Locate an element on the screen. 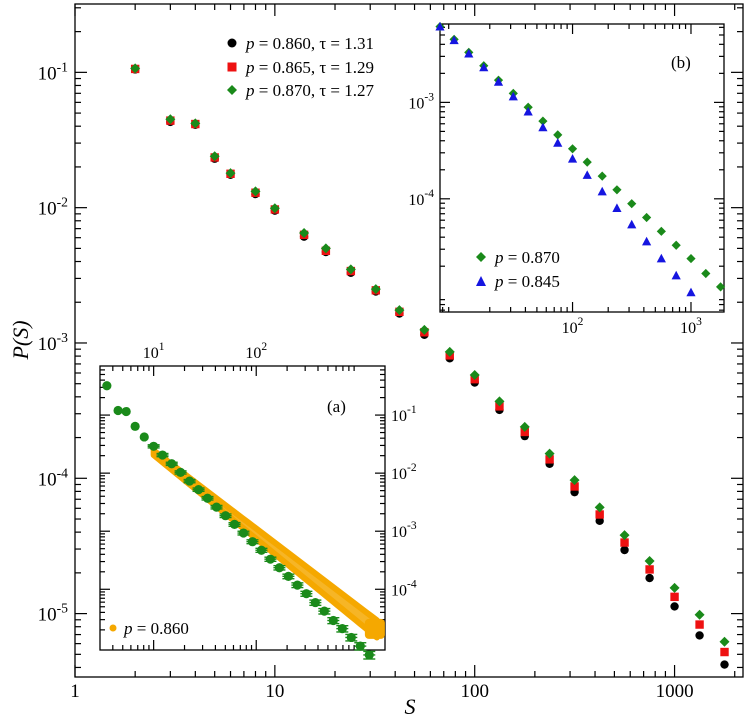 The width and height of the screenshot is (747, 721). legend-label-p0870: p = 0.870, τ = 1.27 is located at coordinates (310, 90).